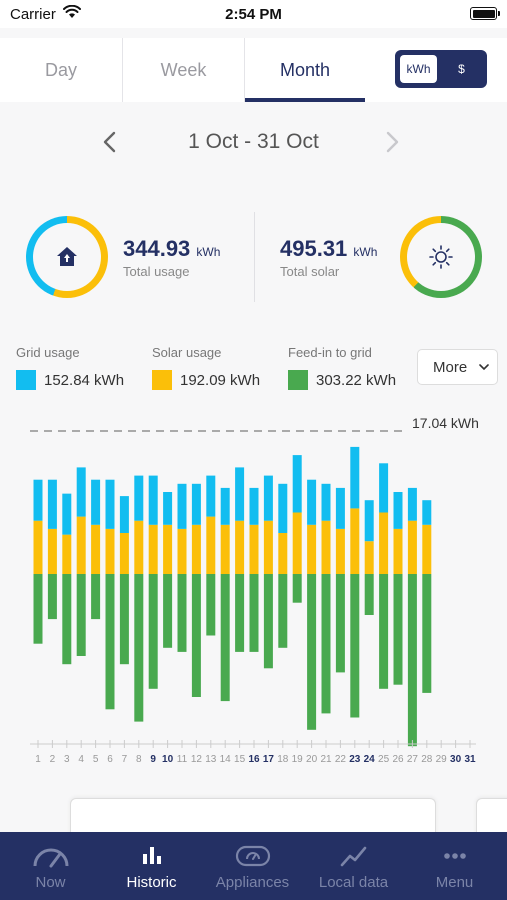  I want to click on tab-day: Day, so click(60, 69).